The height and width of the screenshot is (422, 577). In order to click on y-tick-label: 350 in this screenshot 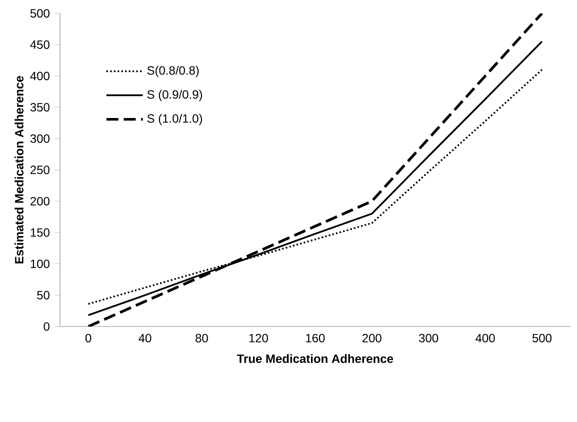, I will do `click(40, 107)`.